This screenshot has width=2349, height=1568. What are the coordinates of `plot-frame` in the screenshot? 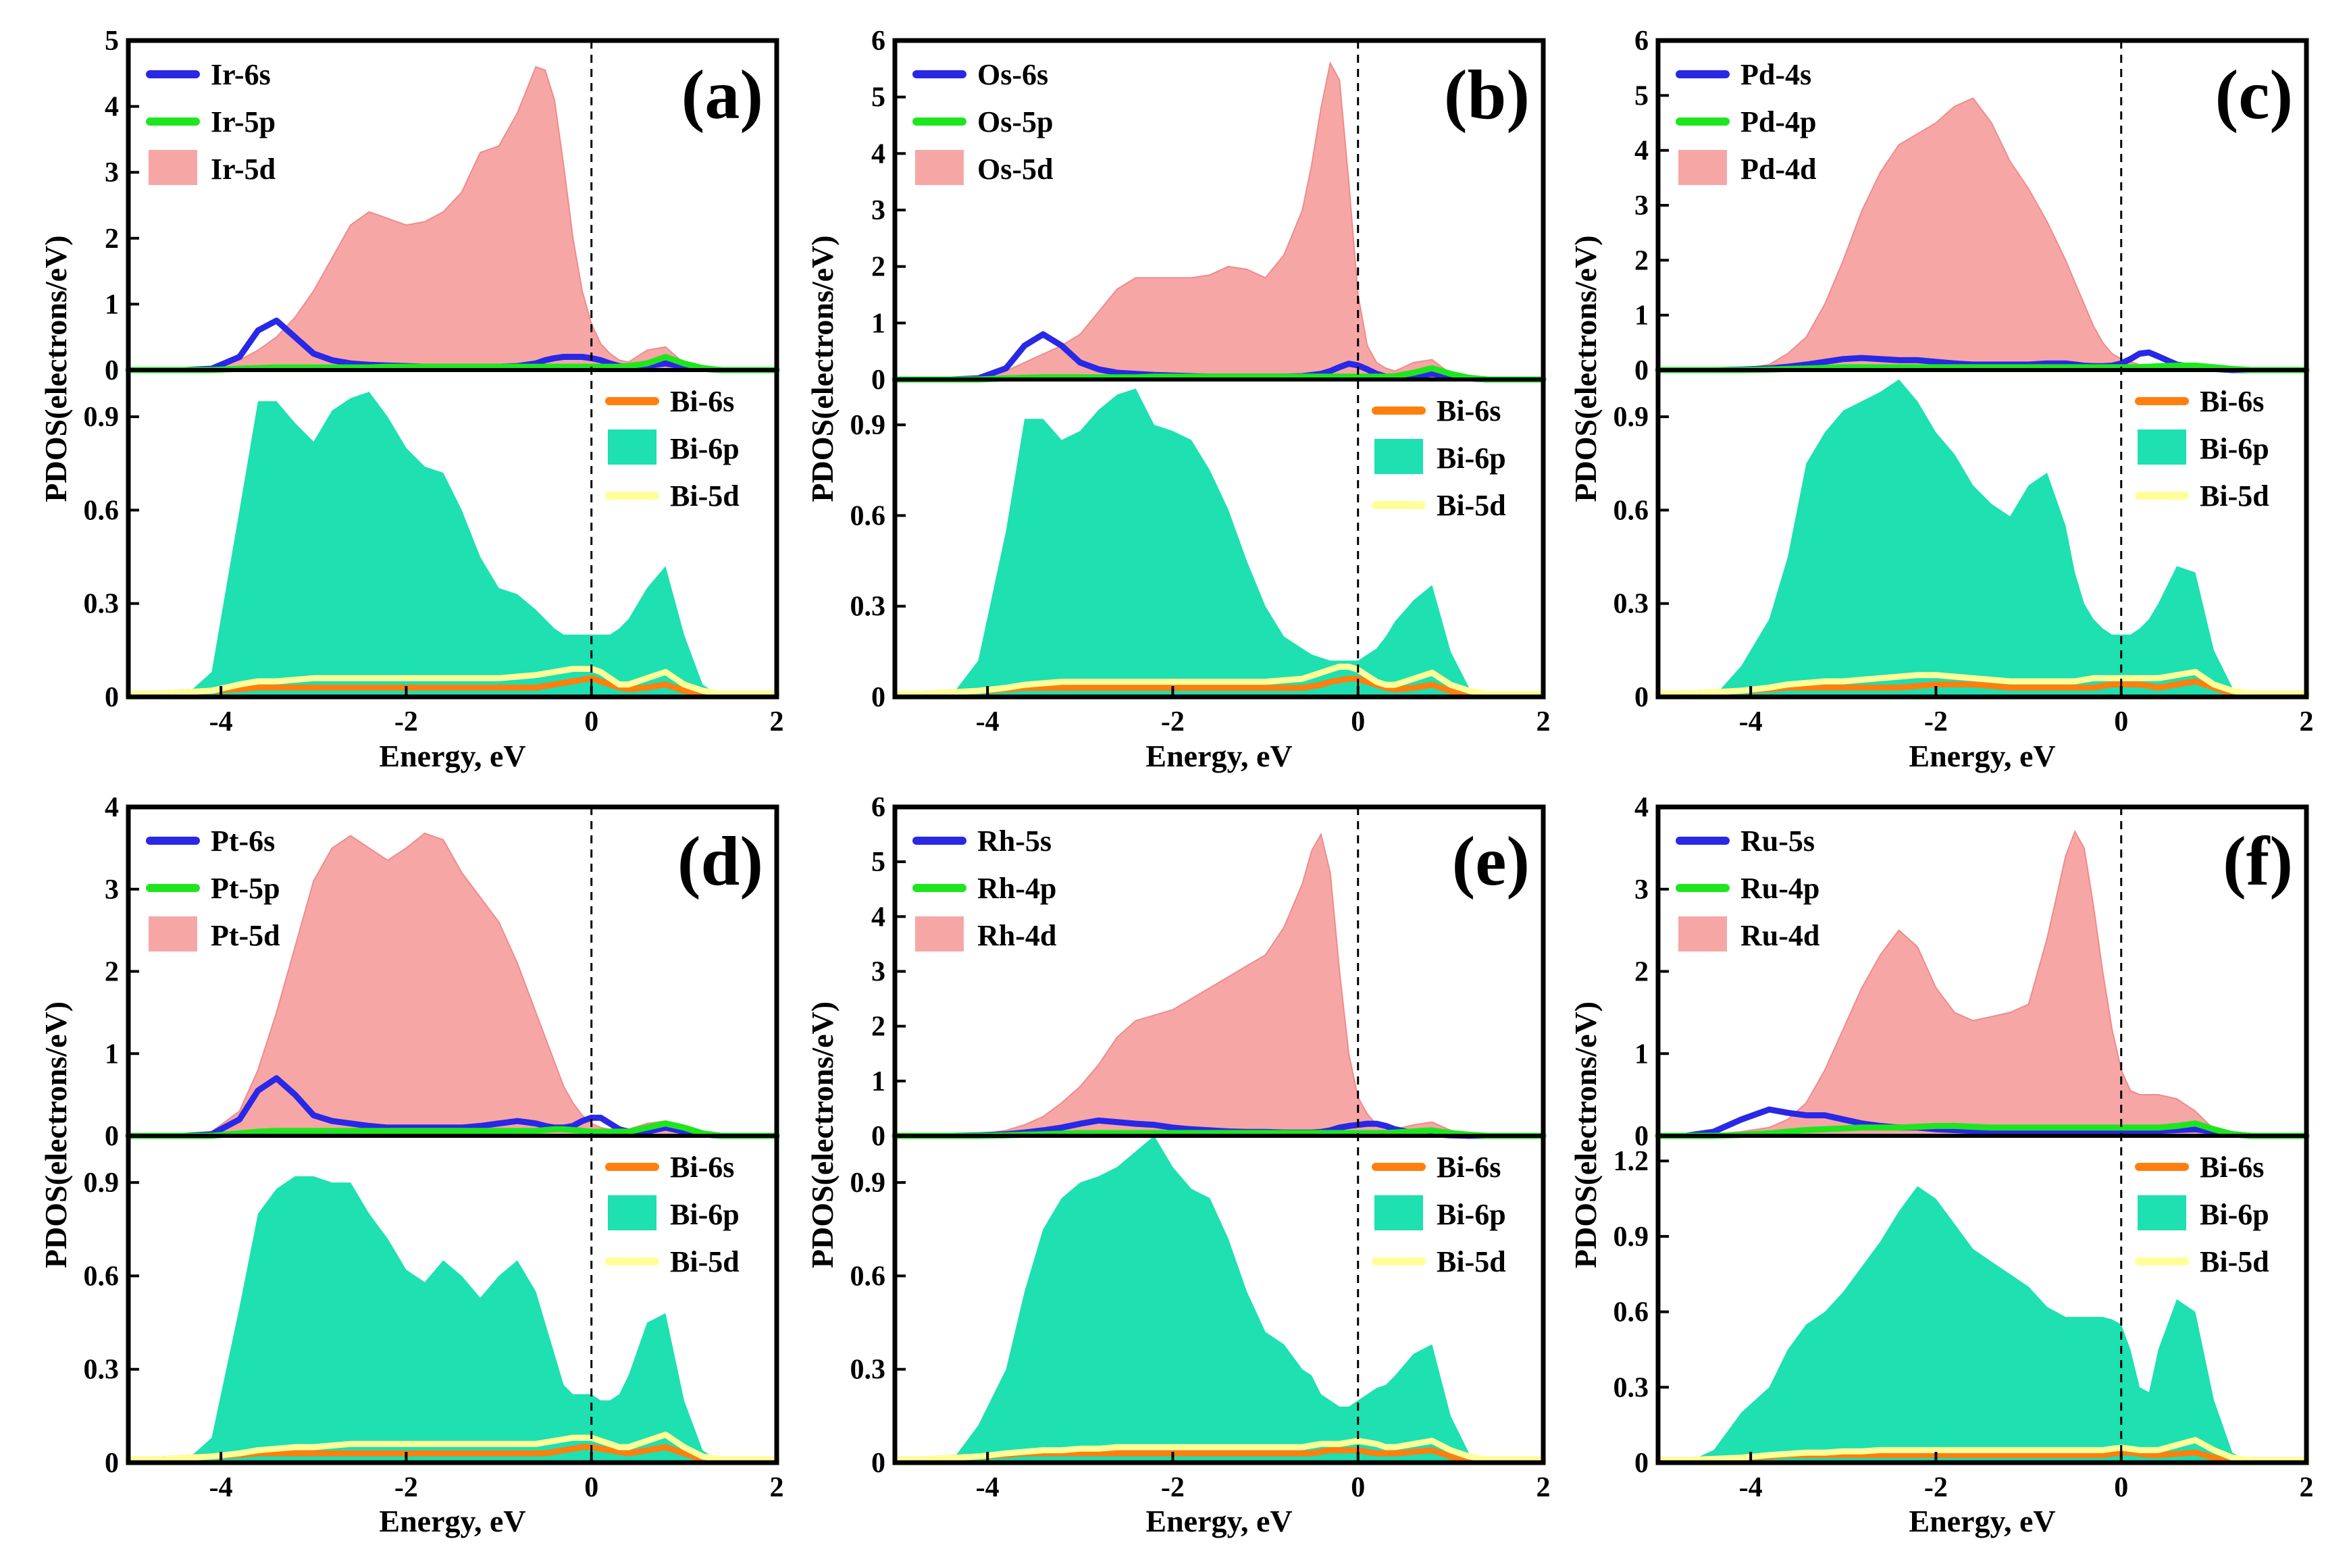 It's located at (1219, 369).